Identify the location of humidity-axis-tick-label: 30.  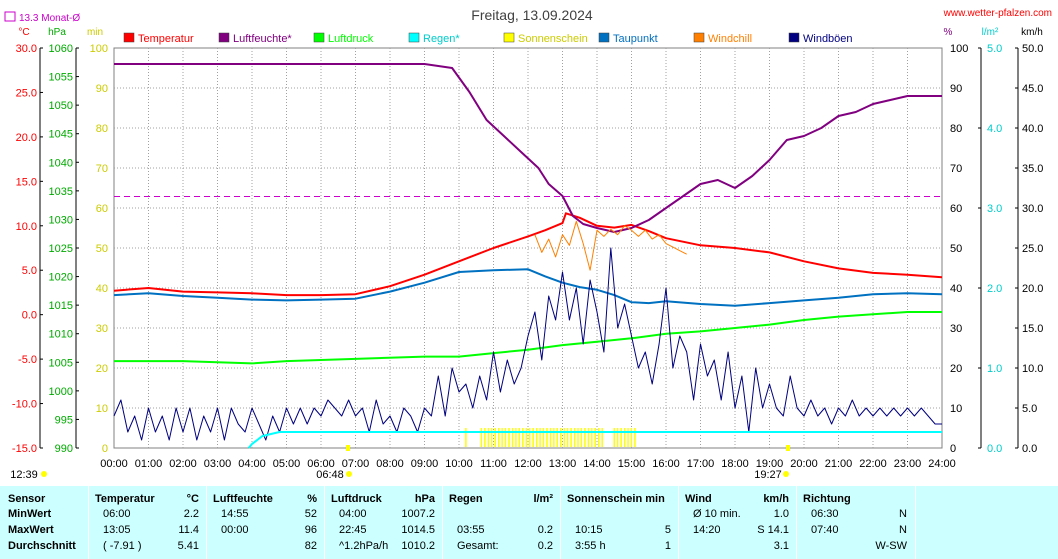
(956, 329).